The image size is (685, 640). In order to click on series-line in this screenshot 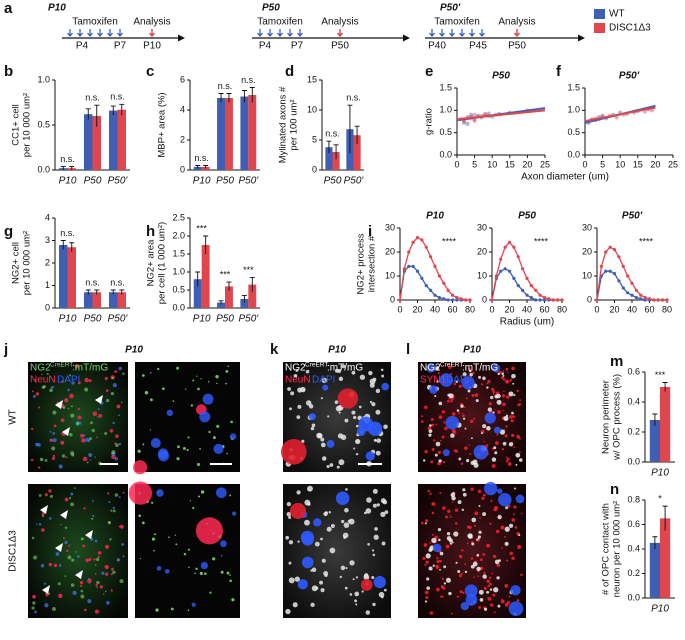, I will do `click(434, 268)`.